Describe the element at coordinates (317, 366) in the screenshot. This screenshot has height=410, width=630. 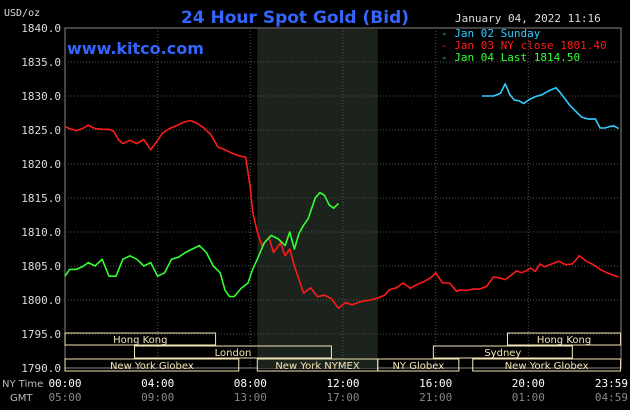
I see `session-band-label: New York NYMEX` at that location.